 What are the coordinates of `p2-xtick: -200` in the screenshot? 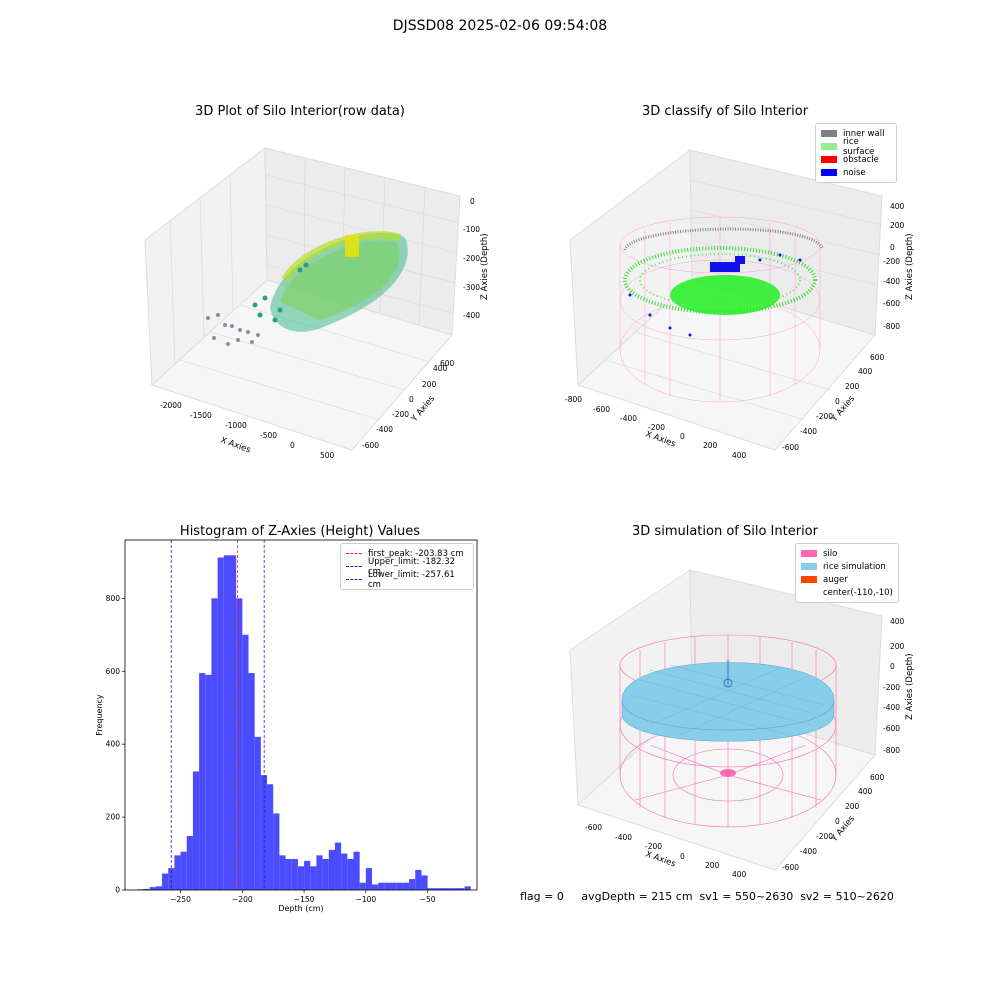 It's located at (656, 427).